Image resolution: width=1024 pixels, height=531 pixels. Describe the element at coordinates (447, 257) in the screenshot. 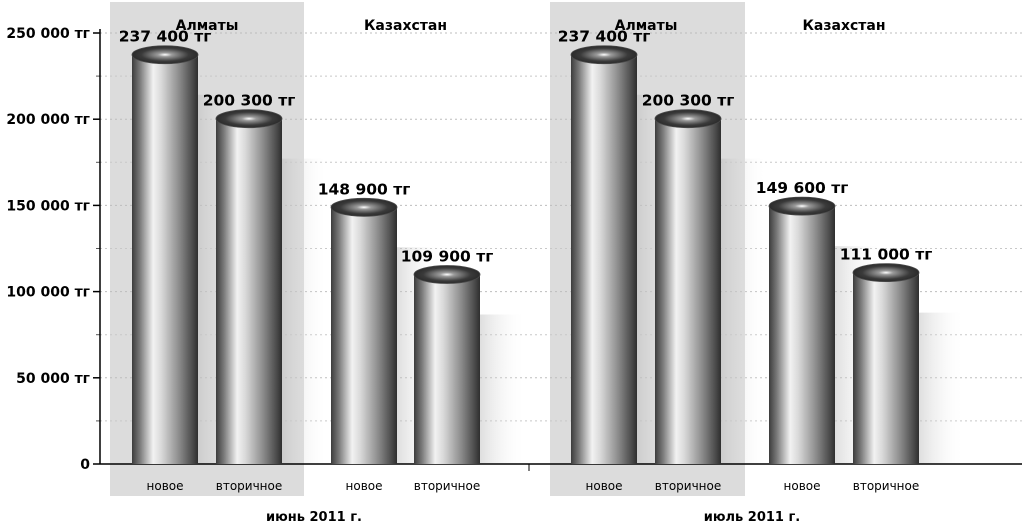

I see `data-label: 109 900 тг` at that location.